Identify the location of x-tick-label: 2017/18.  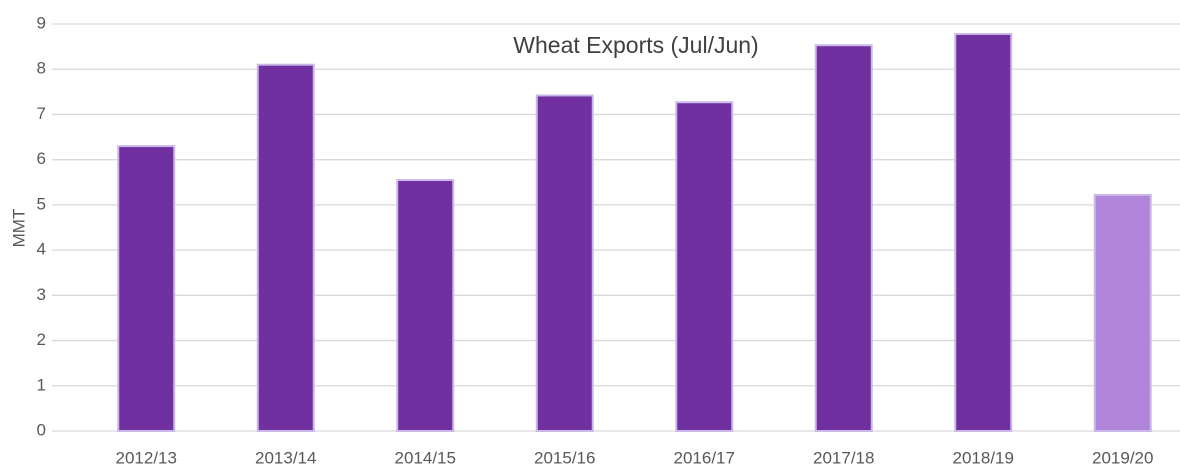
(843, 457).